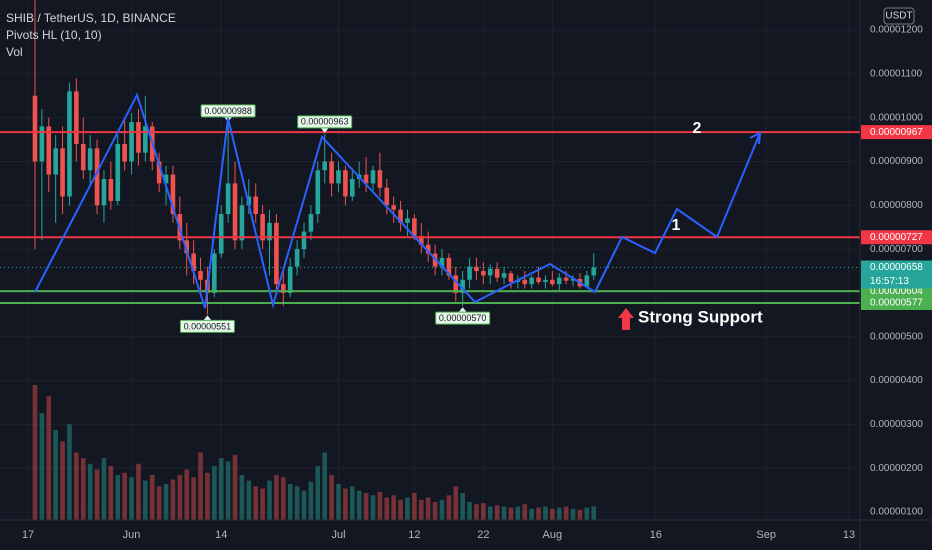 This screenshot has width=932, height=550. Describe the element at coordinates (656, 535) in the screenshot. I see `x-tick-label: 16` at that location.